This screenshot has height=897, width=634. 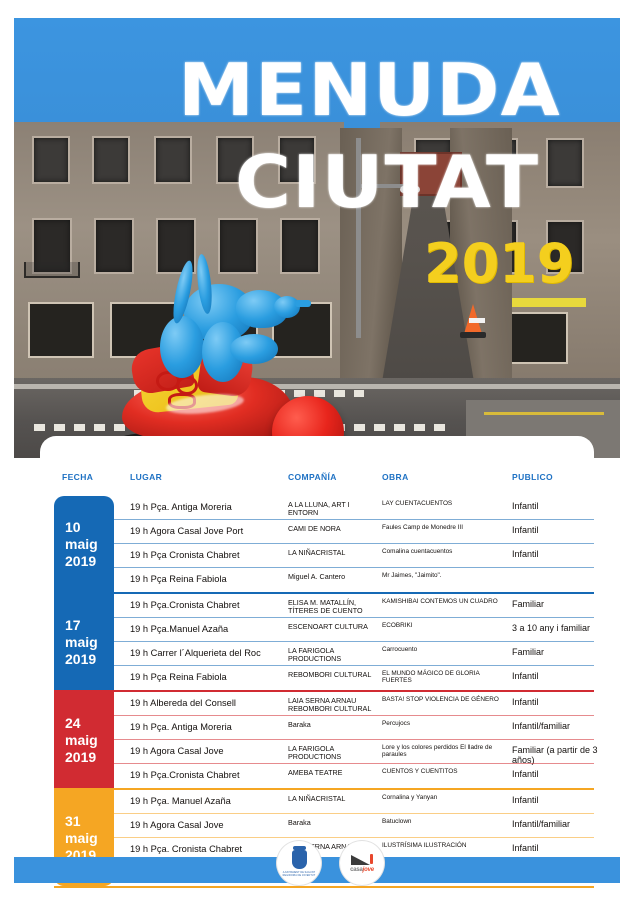 What do you see at coordinates (73, 624) in the screenshot?
I see `date-block-date-day: 17` at bounding box center [73, 624].